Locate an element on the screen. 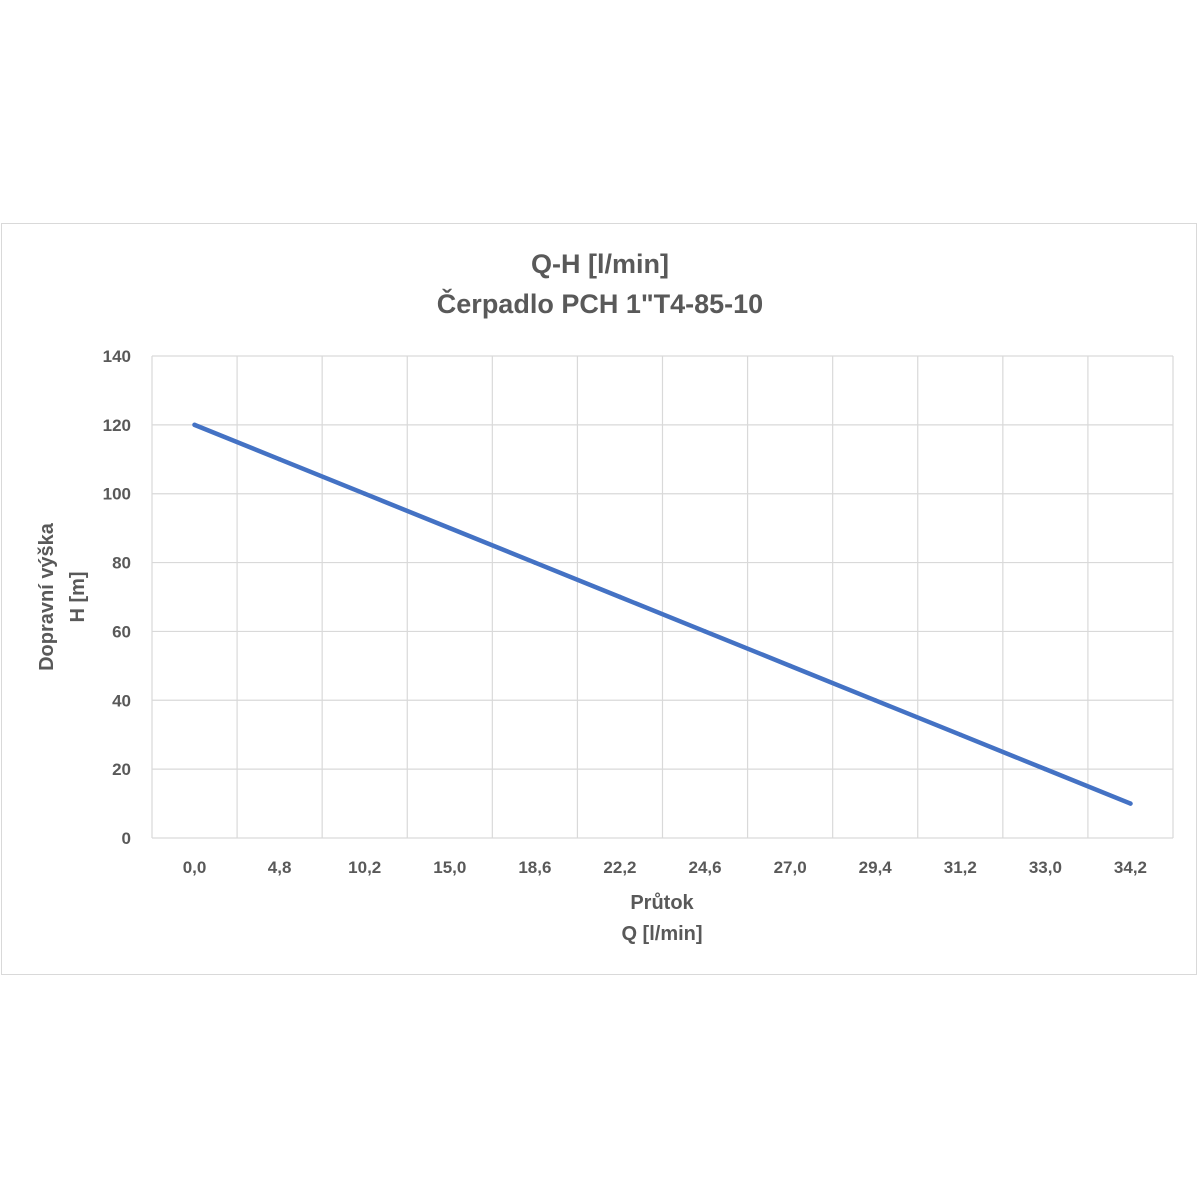 This screenshot has height=1200, width=1200. y-axis-title: Dopravní výška is located at coordinates (47, 596).